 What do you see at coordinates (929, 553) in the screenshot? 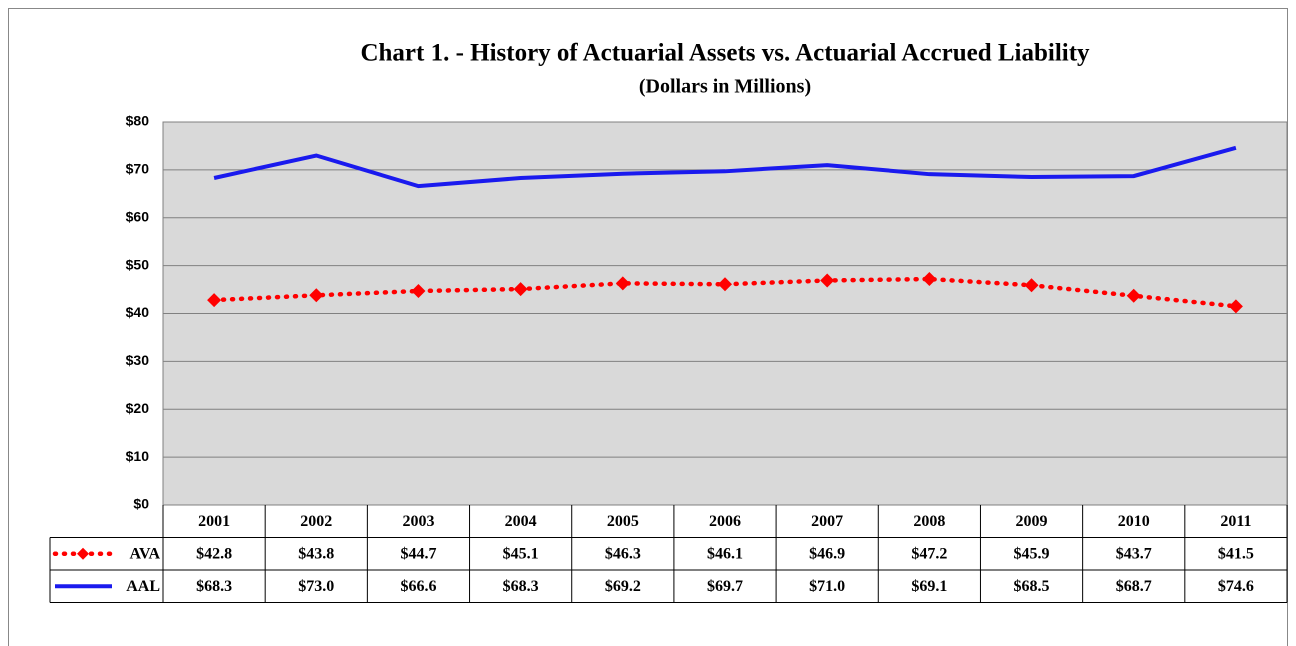
I see `data-label: $47.2` at bounding box center [929, 553].